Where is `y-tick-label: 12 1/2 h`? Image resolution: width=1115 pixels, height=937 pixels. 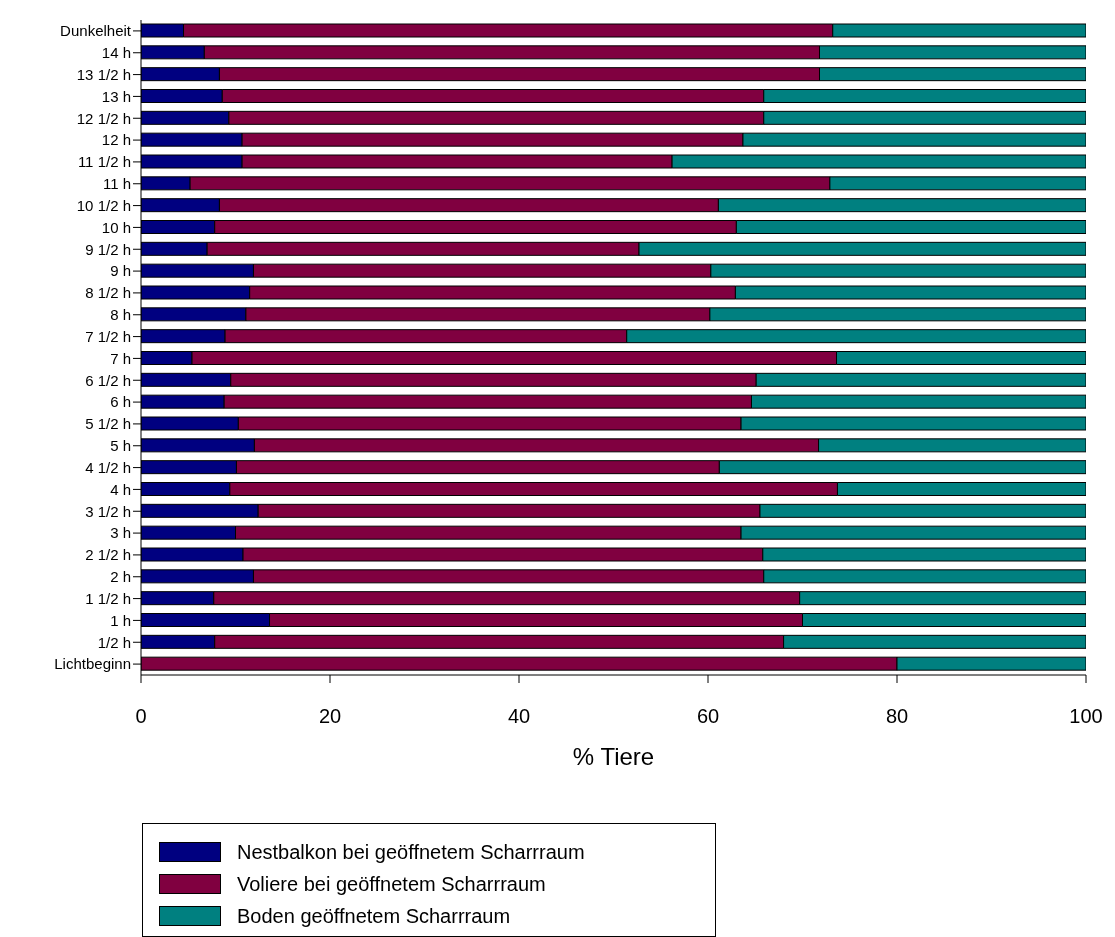
y-tick-label: 12 1/2 h is located at coordinates (103, 118).